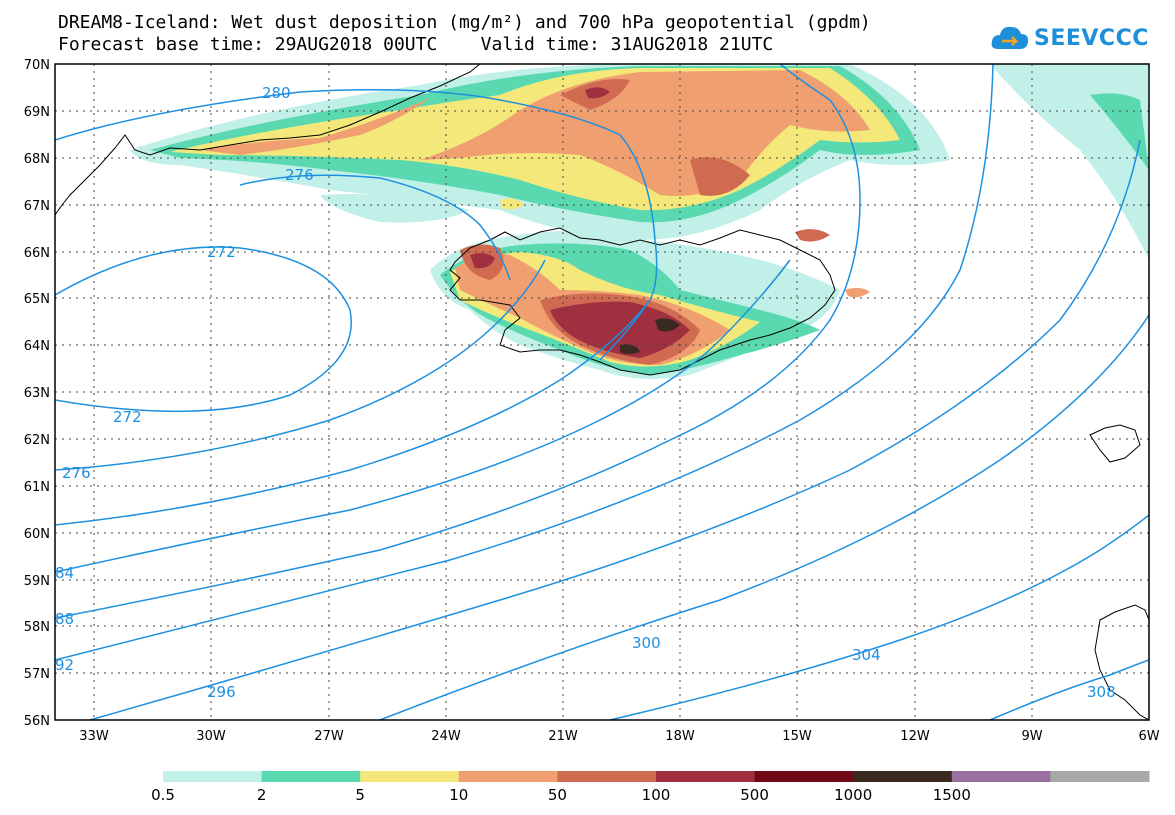 This screenshot has width=1175, height=815. I want to click on lon-label: 18W, so click(680, 736).